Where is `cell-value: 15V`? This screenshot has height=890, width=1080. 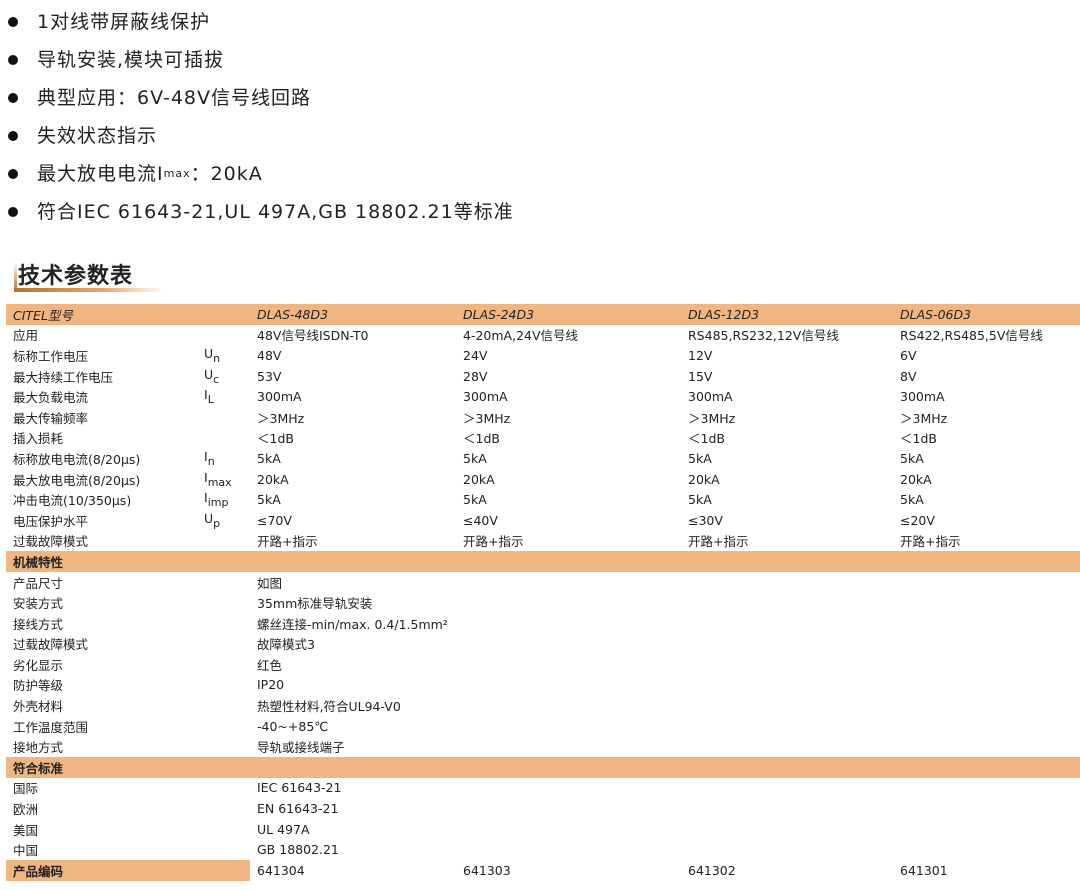 cell-value: 15V is located at coordinates (700, 376).